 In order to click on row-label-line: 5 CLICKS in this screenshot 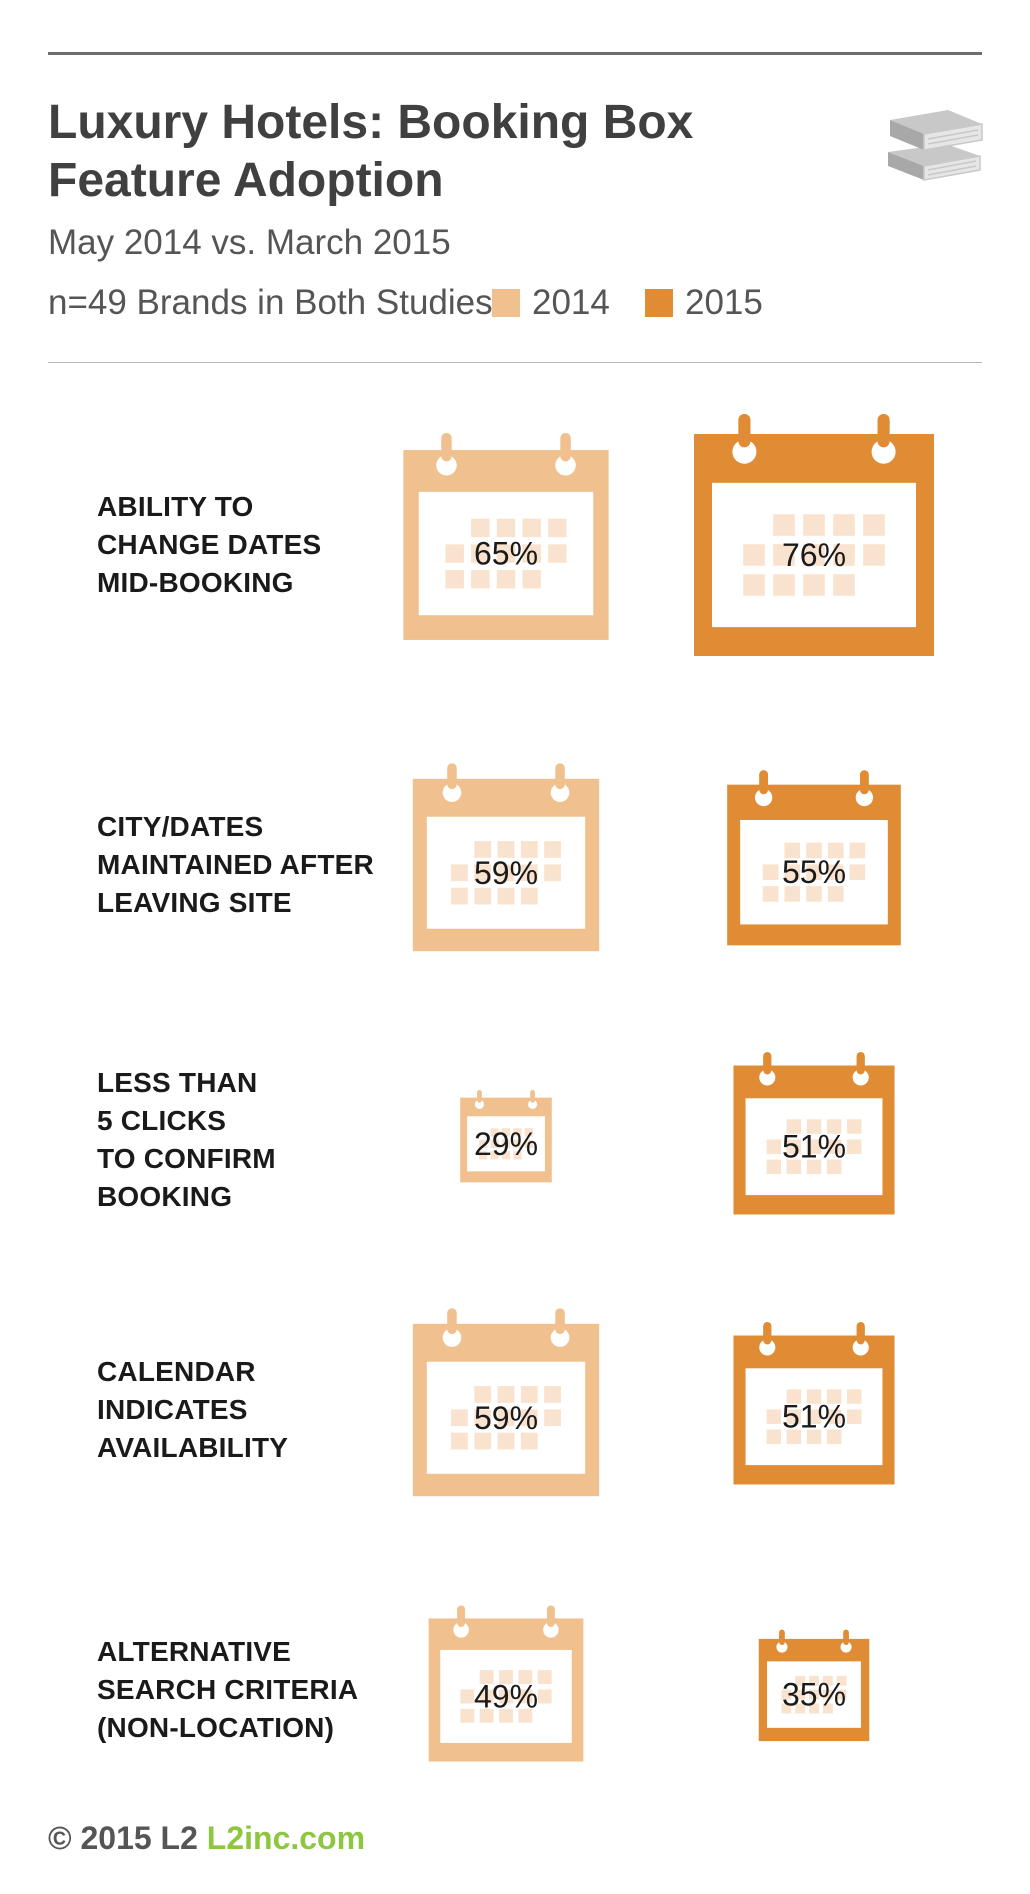, I will do `click(162, 1120)`.